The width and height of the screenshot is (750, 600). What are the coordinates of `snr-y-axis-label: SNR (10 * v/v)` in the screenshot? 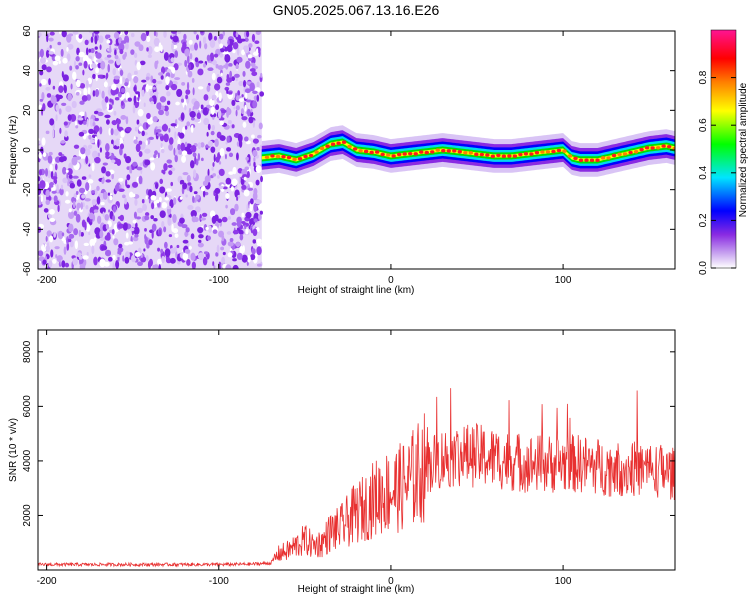 It's located at (13, 450).